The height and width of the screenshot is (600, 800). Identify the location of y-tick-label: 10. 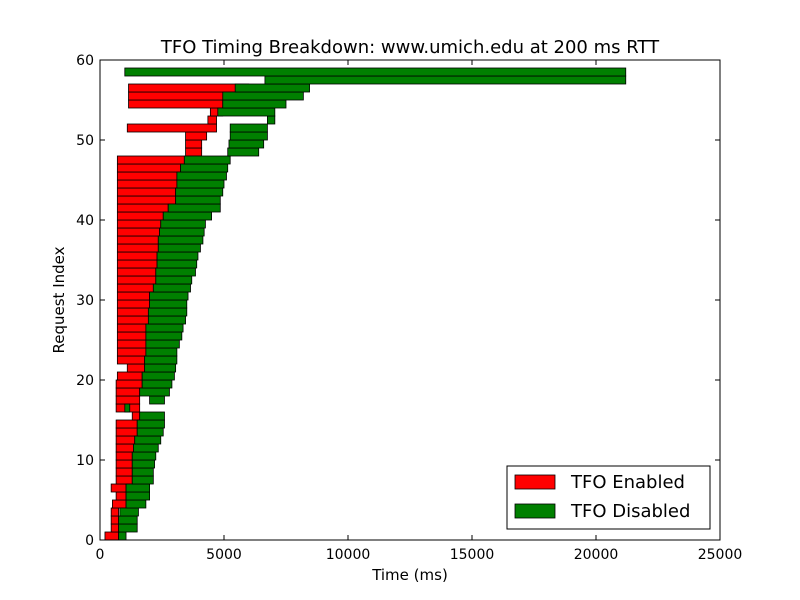
(85, 461).